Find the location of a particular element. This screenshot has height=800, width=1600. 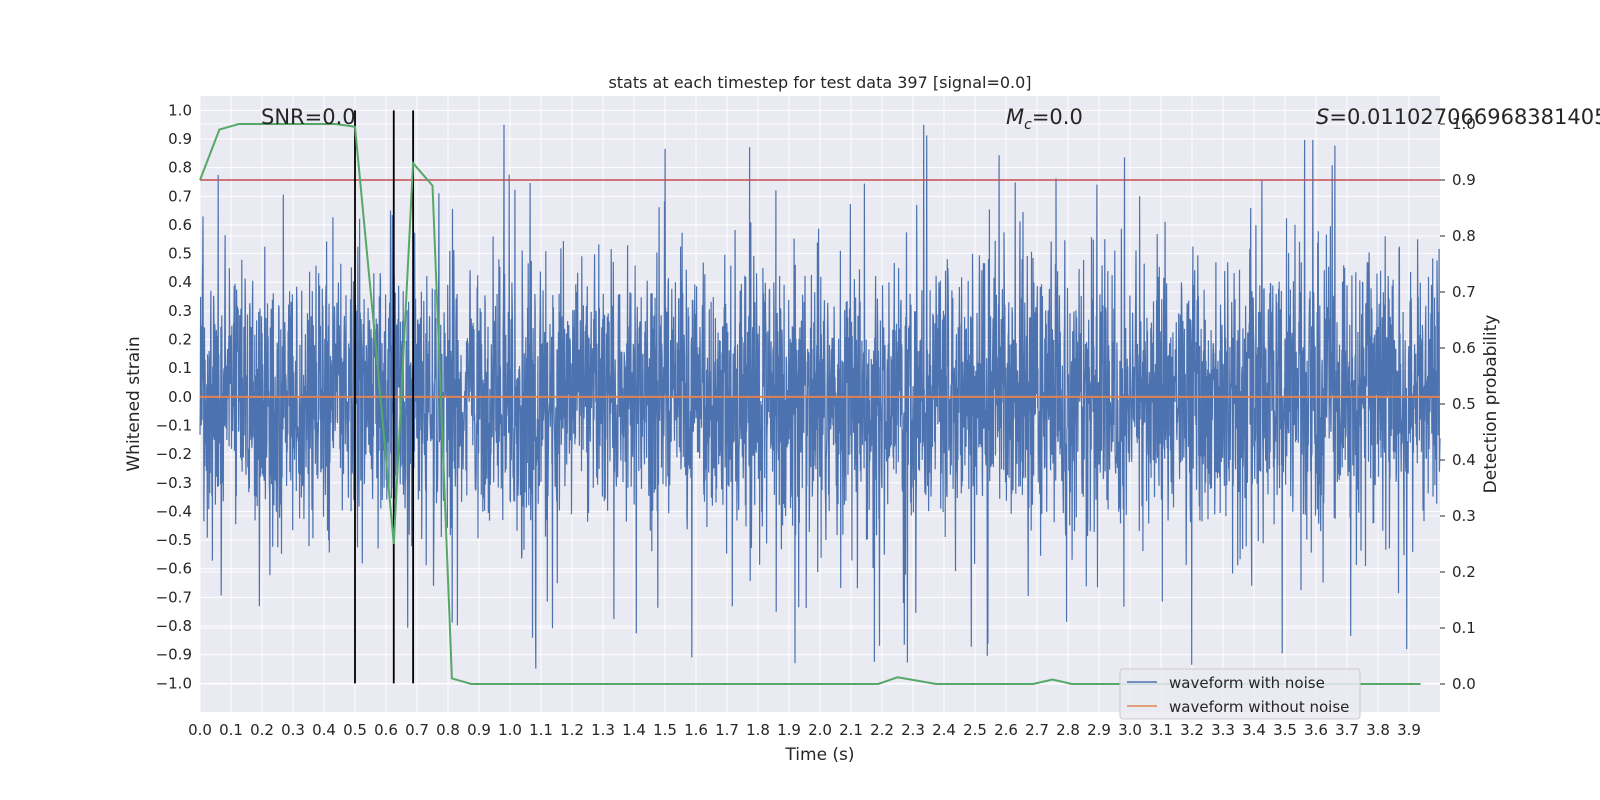

x-tick-label: 2.6 is located at coordinates (1006, 730).